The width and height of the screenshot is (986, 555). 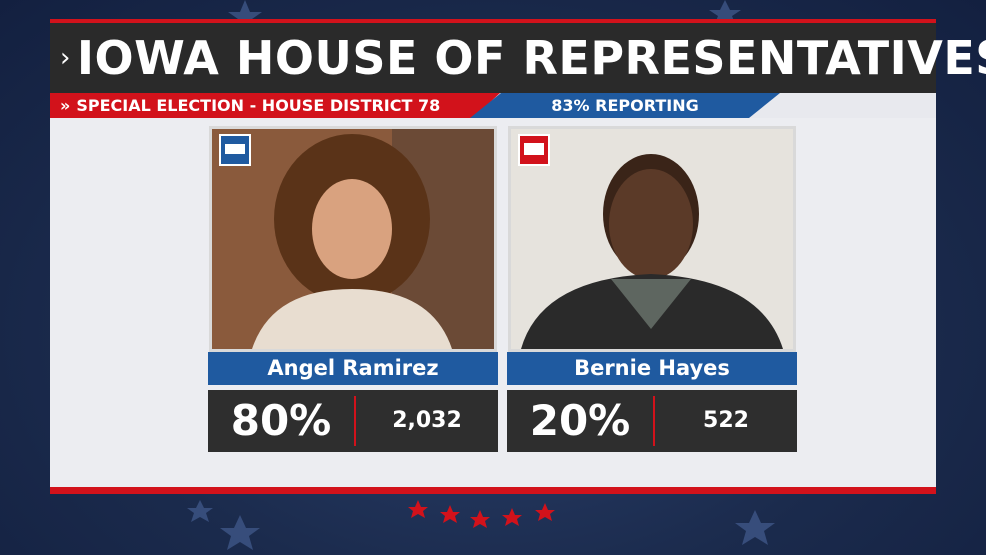 I want to click on subtitle-bar: » SPECIAL ELECTION - HOUSE DISTRICT 78, so click(x=275, y=105).